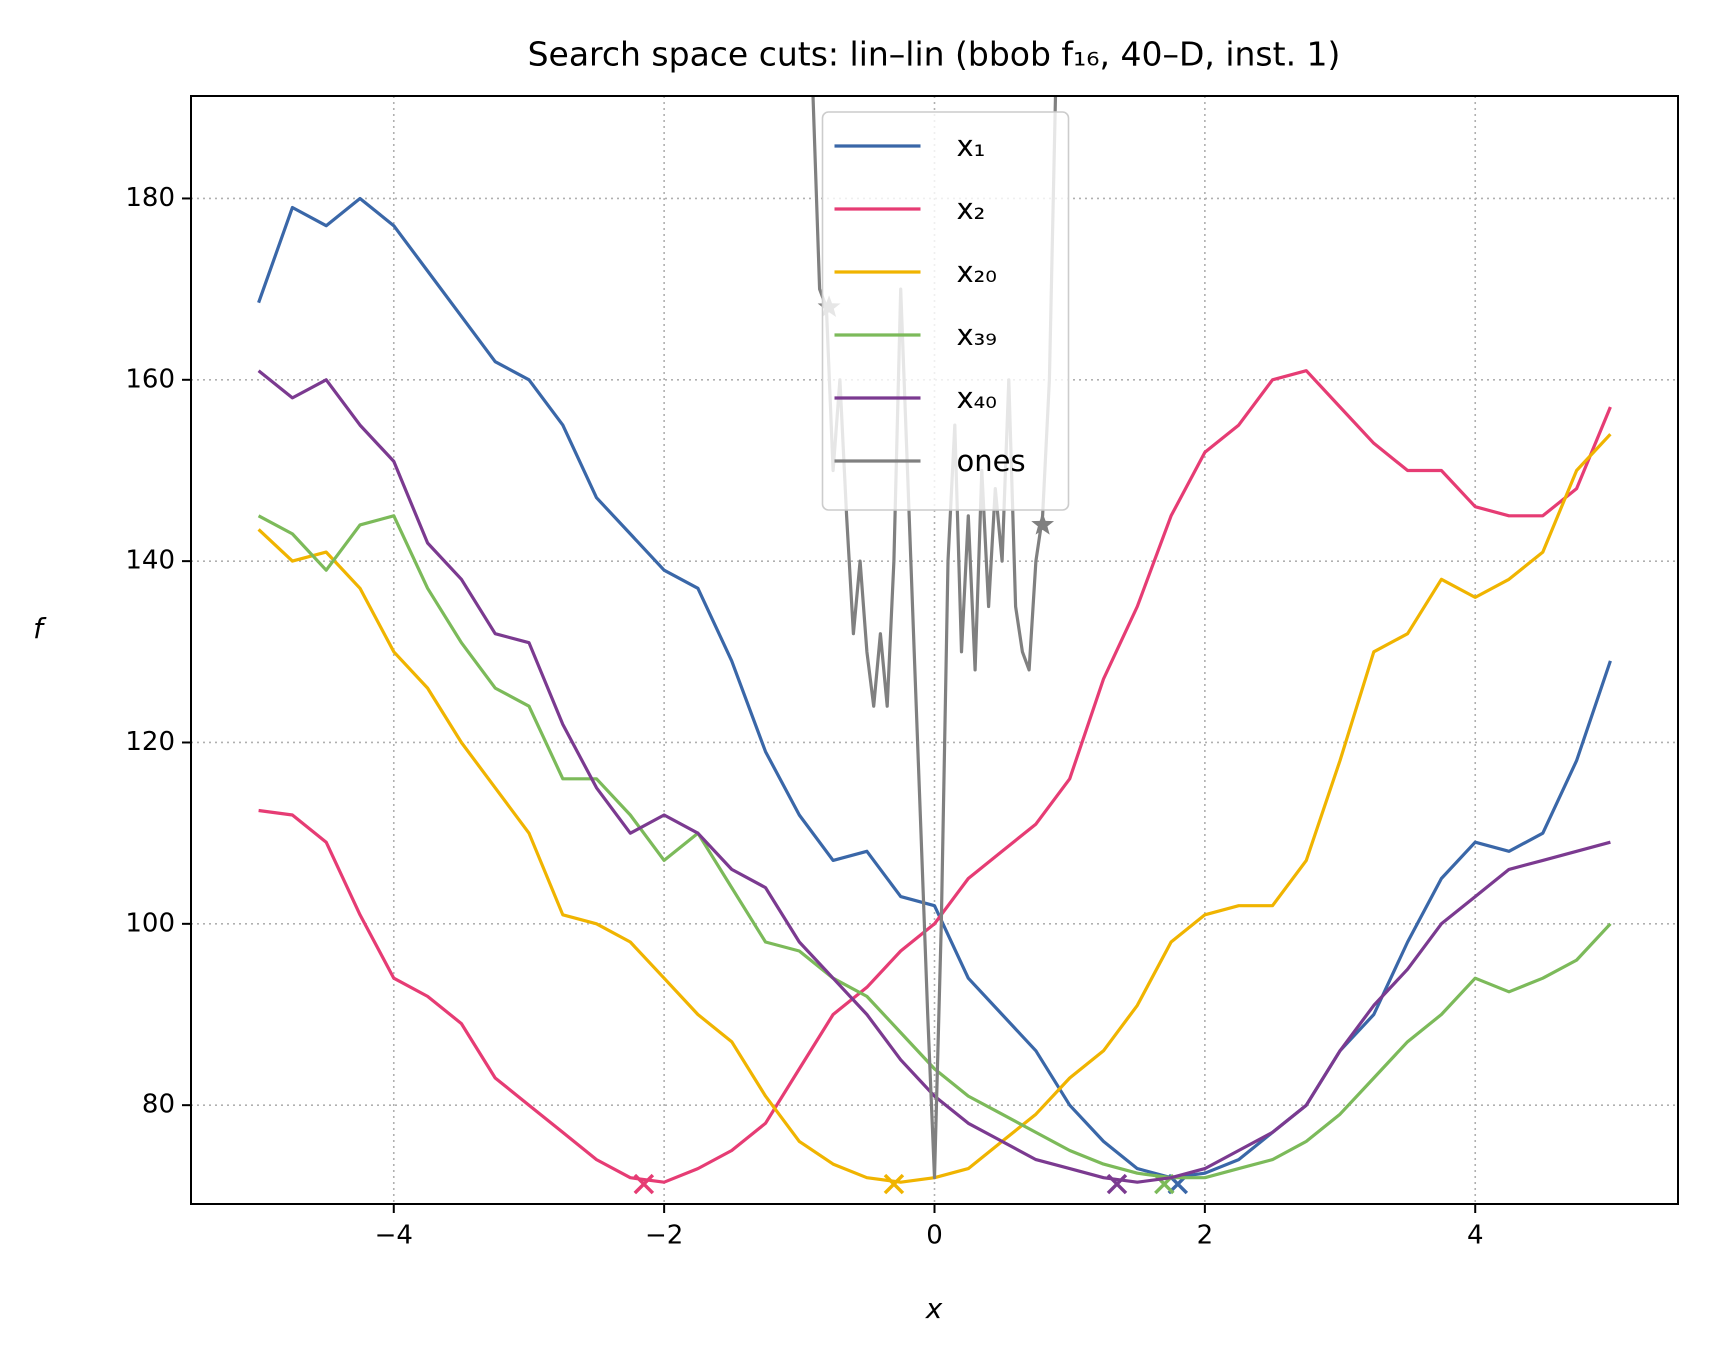  What do you see at coordinates (977, 272) in the screenshot?
I see `legend-label: x₂₀` at bounding box center [977, 272].